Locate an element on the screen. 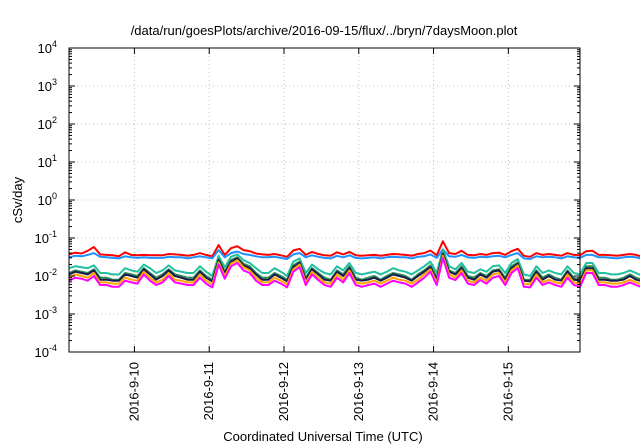  x-tick-label: 2016-9-15 is located at coordinates (507, 391).